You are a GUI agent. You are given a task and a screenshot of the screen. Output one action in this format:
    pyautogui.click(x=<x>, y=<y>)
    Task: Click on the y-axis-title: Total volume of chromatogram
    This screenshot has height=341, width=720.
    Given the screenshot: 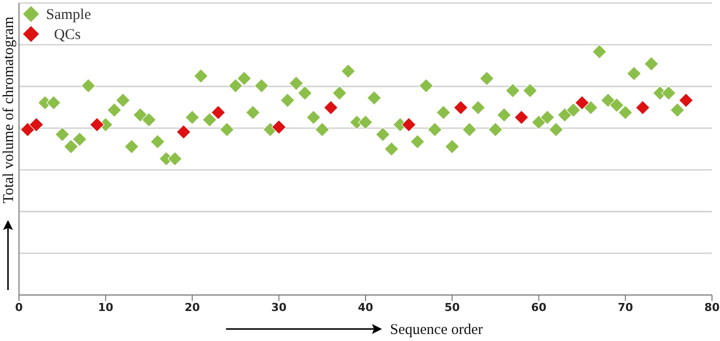 What is the action you would take?
    pyautogui.click(x=9, y=110)
    